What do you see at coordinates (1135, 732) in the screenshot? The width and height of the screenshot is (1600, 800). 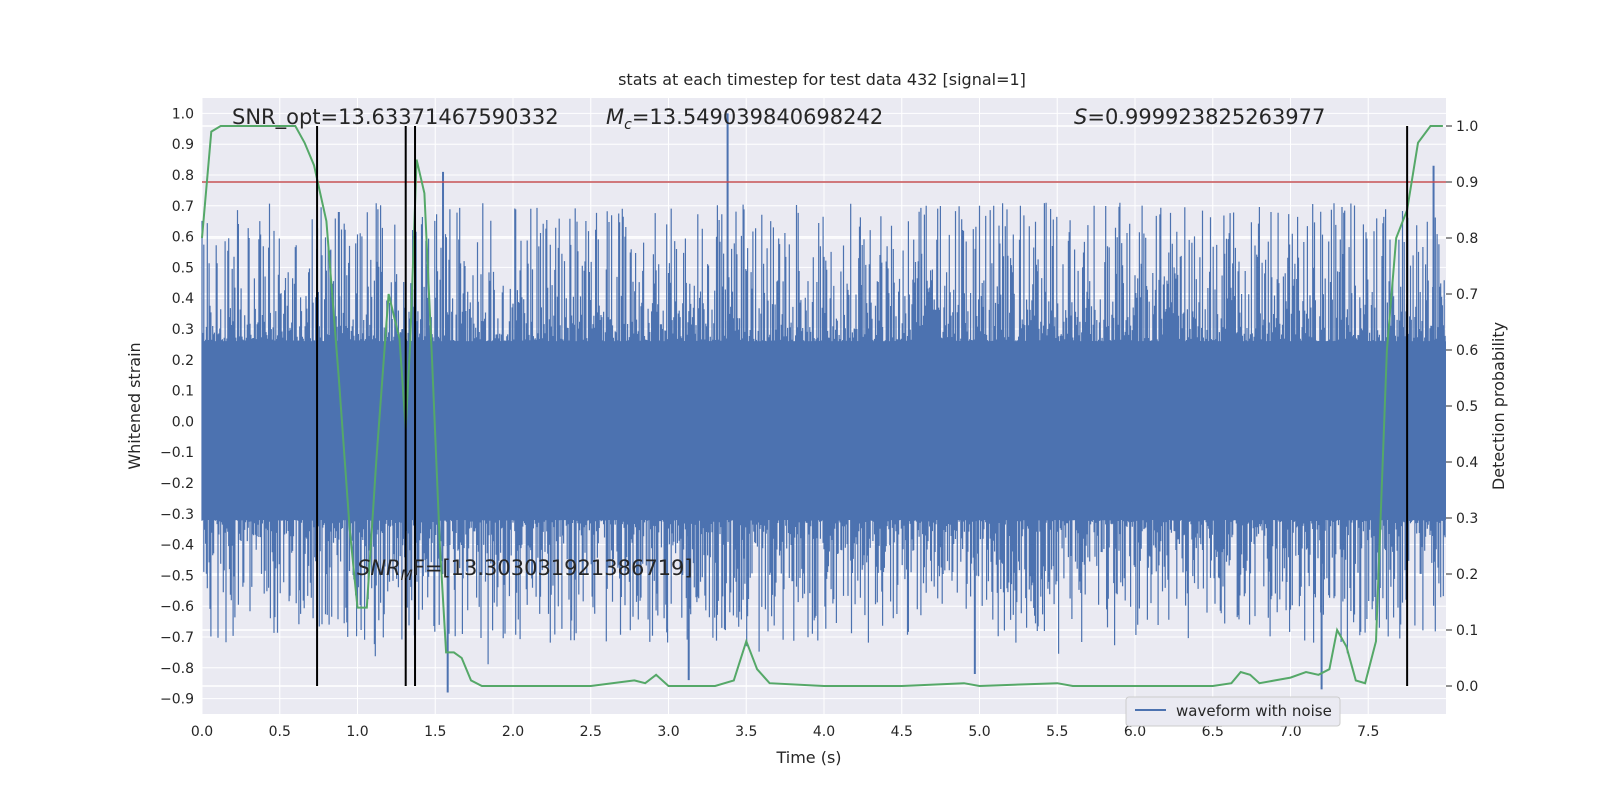 I see `x-tick-label: 6.0` at bounding box center [1135, 732].